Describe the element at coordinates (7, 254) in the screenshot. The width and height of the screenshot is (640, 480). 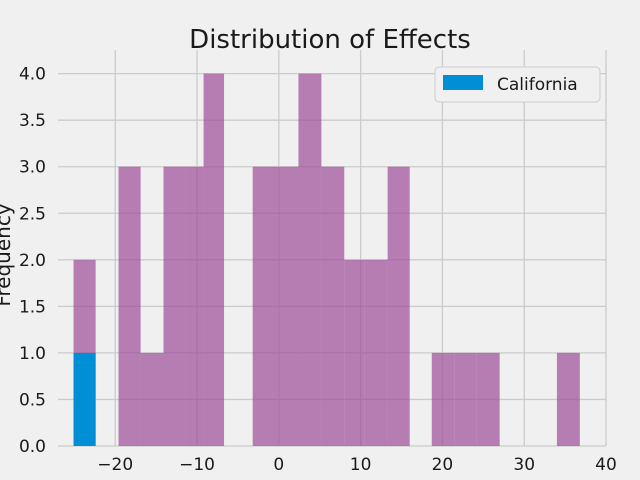
I see `y-axis-label: Frequency` at that location.